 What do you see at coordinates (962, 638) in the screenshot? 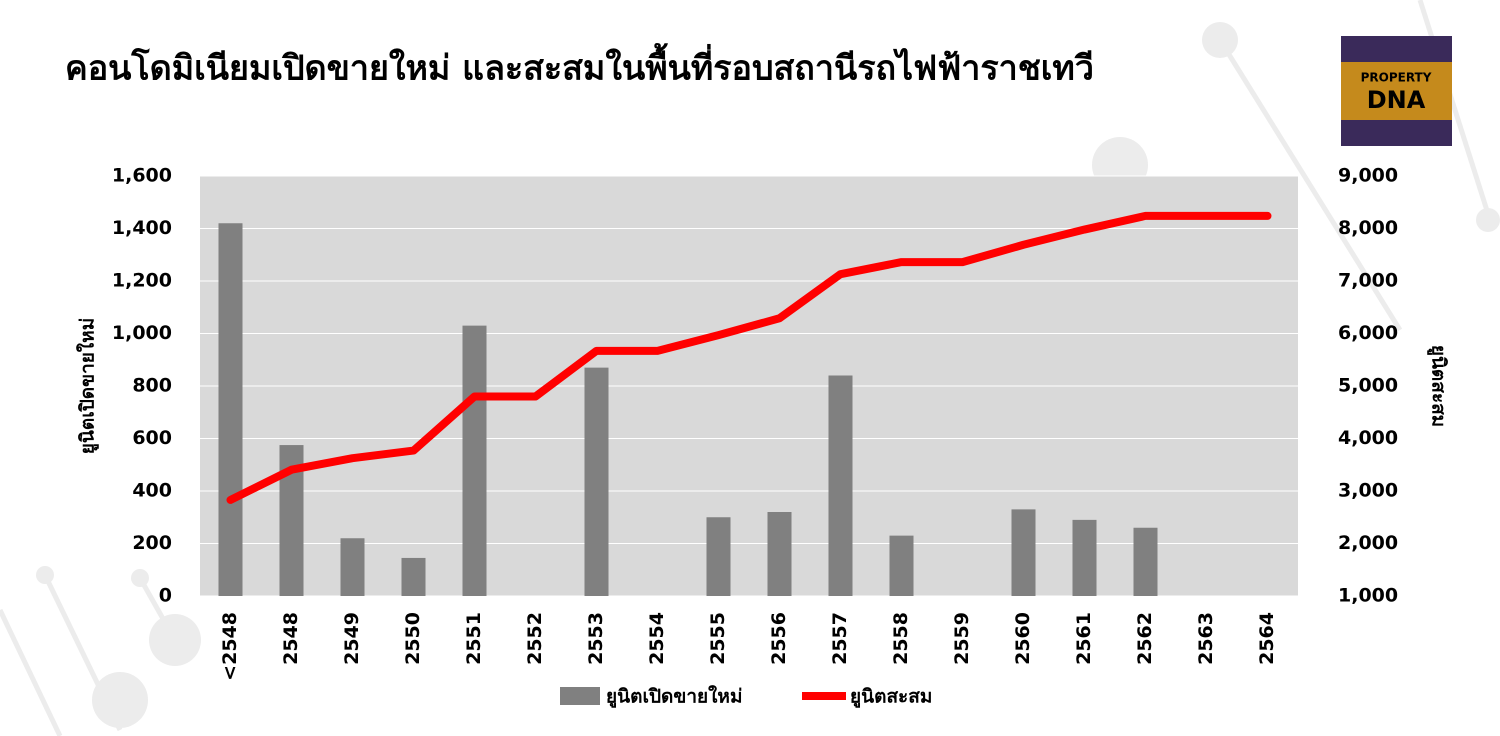
I see `x-tick-label: 2559` at bounding box center [962, 638].